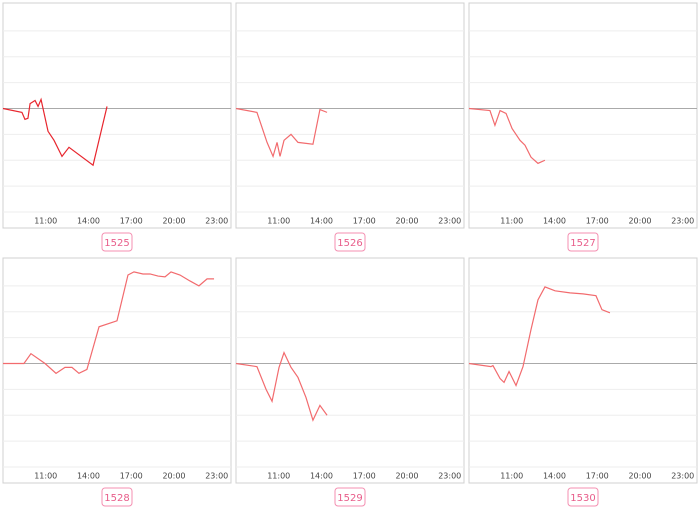  I want to click on chart-title-button: 1528, so click(117, 497).